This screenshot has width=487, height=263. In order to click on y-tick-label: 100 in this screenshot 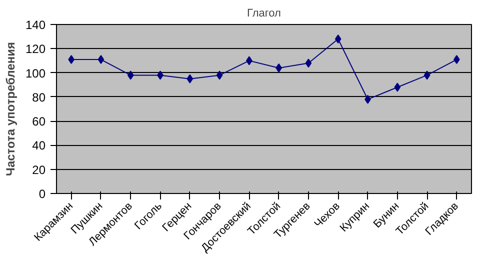, I will do `click(35, 73)`.